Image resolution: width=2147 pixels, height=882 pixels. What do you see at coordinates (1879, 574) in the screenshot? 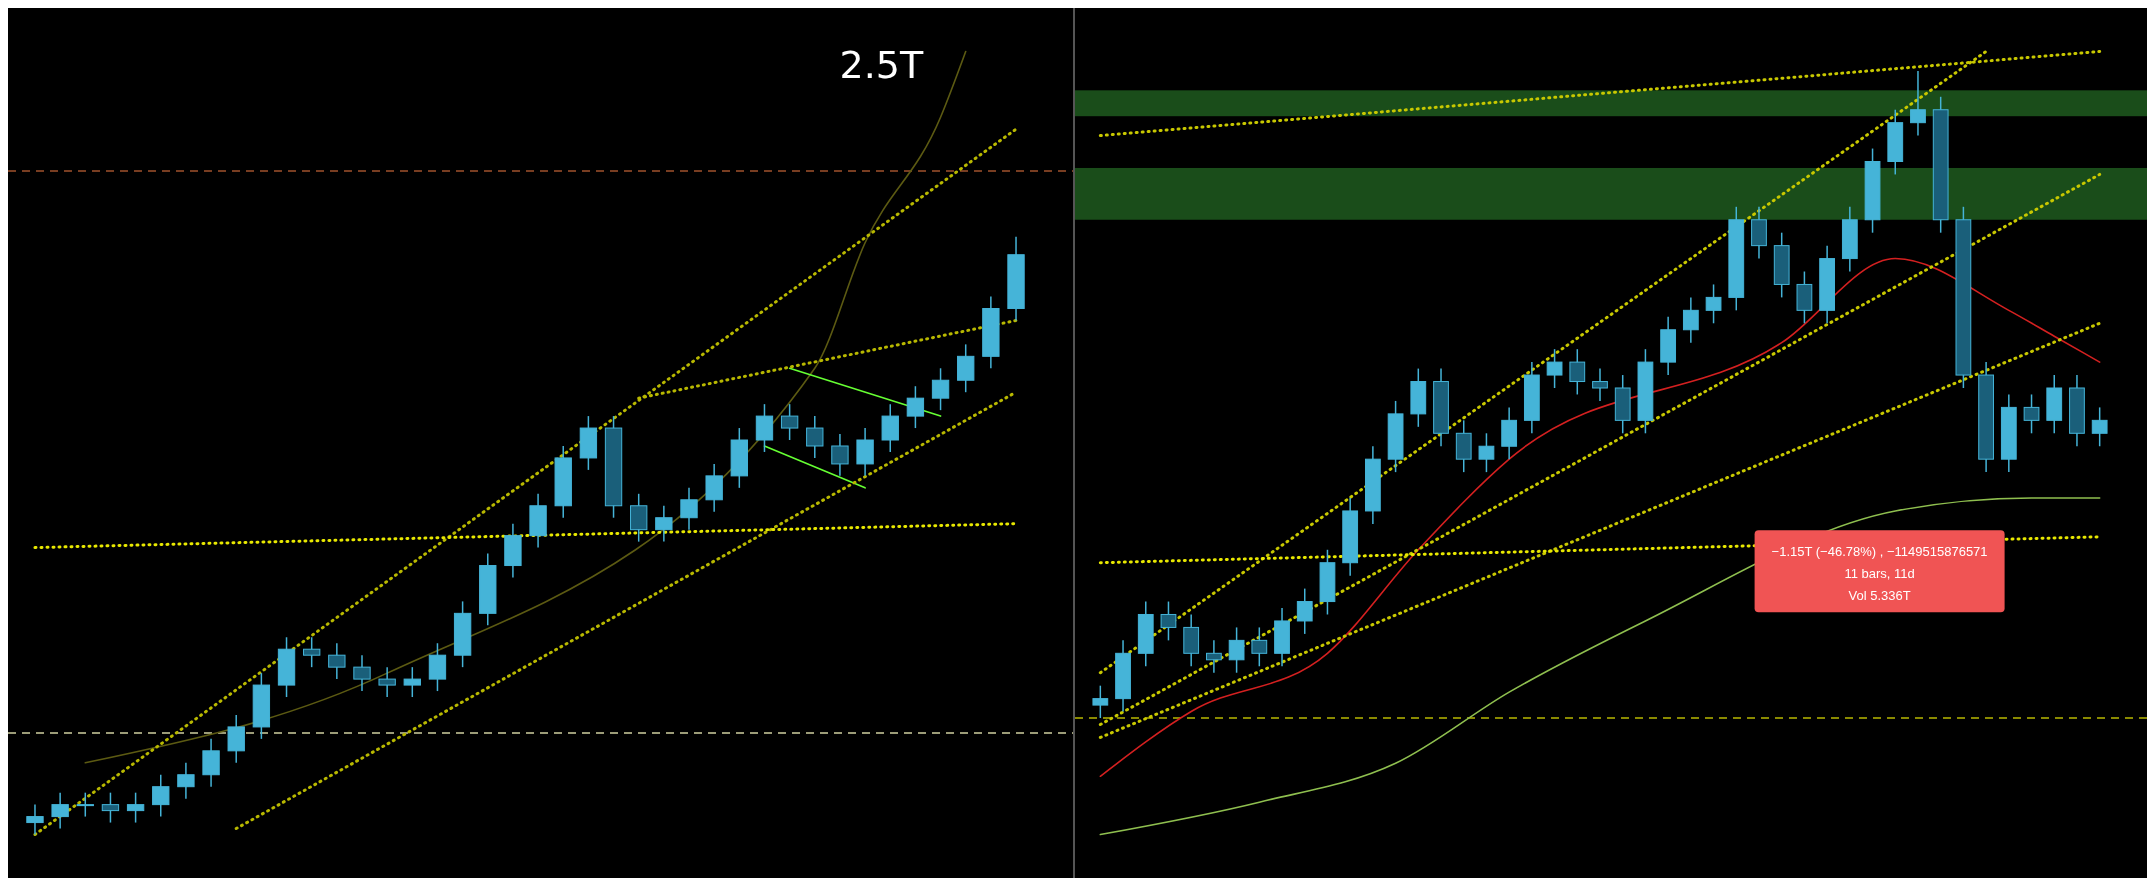
I see `annotation: 11 bars, 11d` at bounding box center [1879, 574].